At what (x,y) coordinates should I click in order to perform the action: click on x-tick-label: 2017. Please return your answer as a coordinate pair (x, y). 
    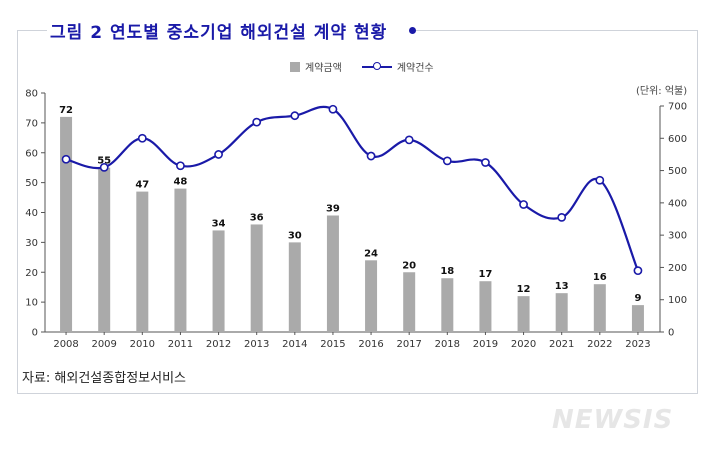
    Looking at the image, I should click on (408, 344).